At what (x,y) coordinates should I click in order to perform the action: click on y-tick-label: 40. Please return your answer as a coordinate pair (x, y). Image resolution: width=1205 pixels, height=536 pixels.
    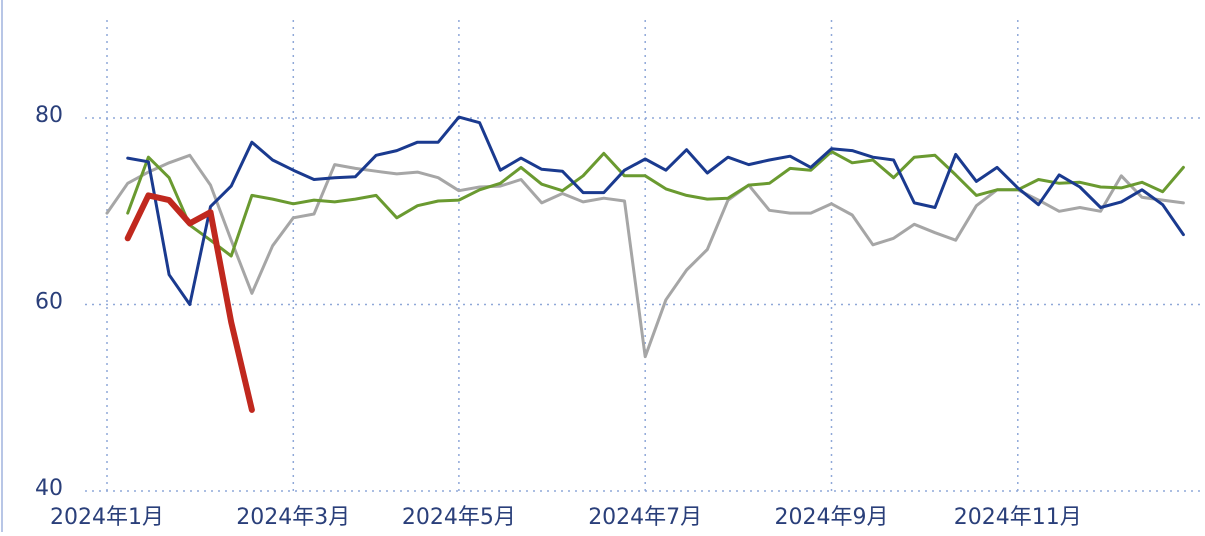
    Looking at the image, I should click on (49, 488).